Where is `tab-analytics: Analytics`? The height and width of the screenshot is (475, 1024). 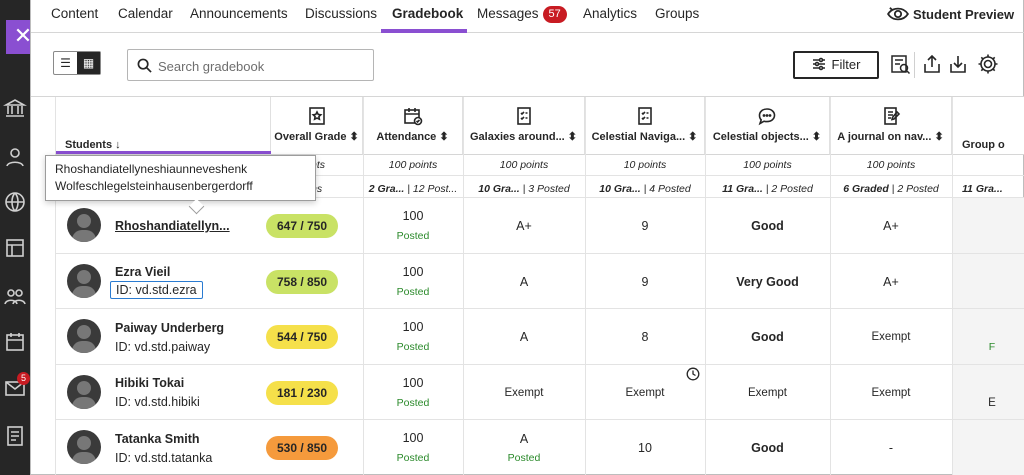
tab-analytics: Analytics is located at coordinates (610, 13).